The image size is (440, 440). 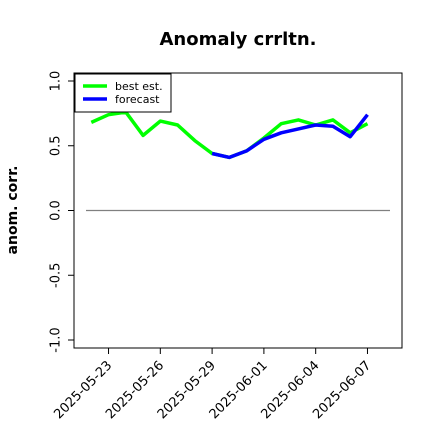 What do you see at coordinates (56, 339) in the screenshot?
I see `y-tick-label: -1.0` at bounding box center [56, 339].